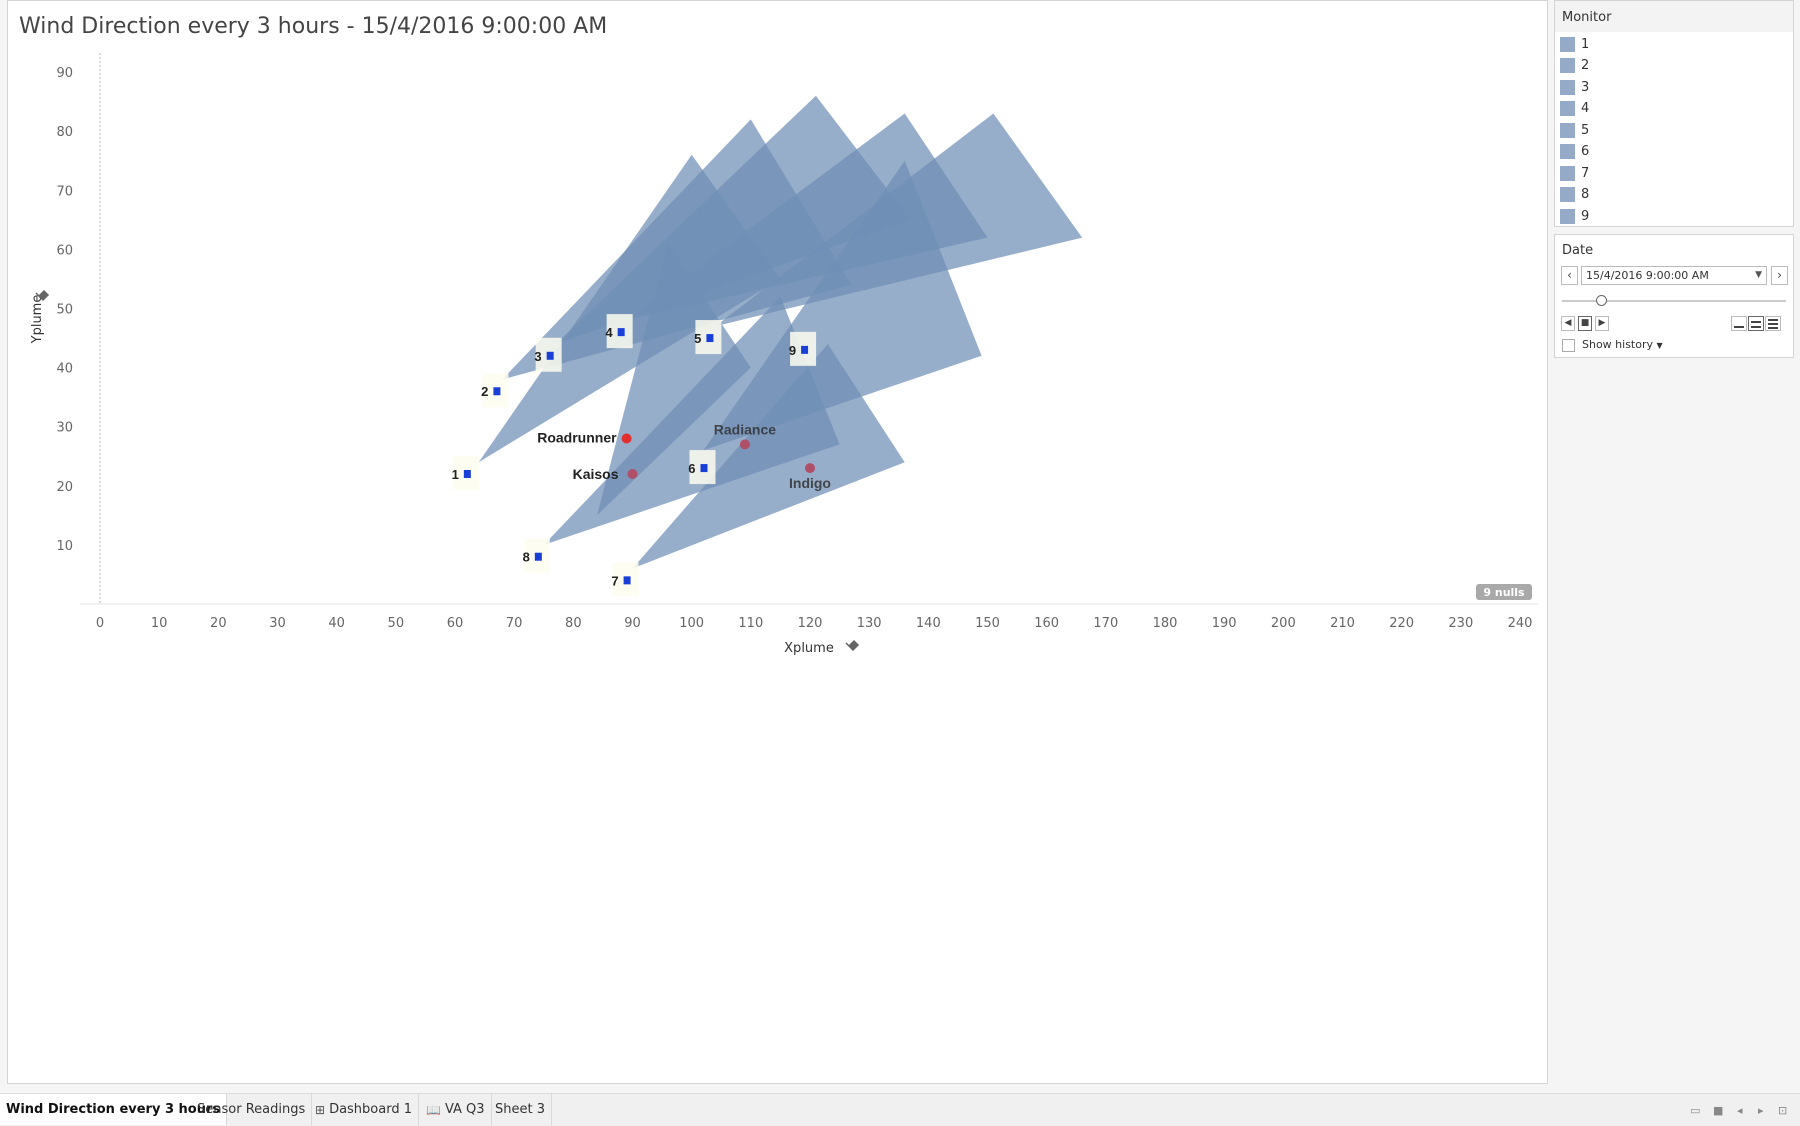  Describe the element at coordinates (1761, 1110) in the screenshot. I see `next-sheet-icon: ▸` at that location.